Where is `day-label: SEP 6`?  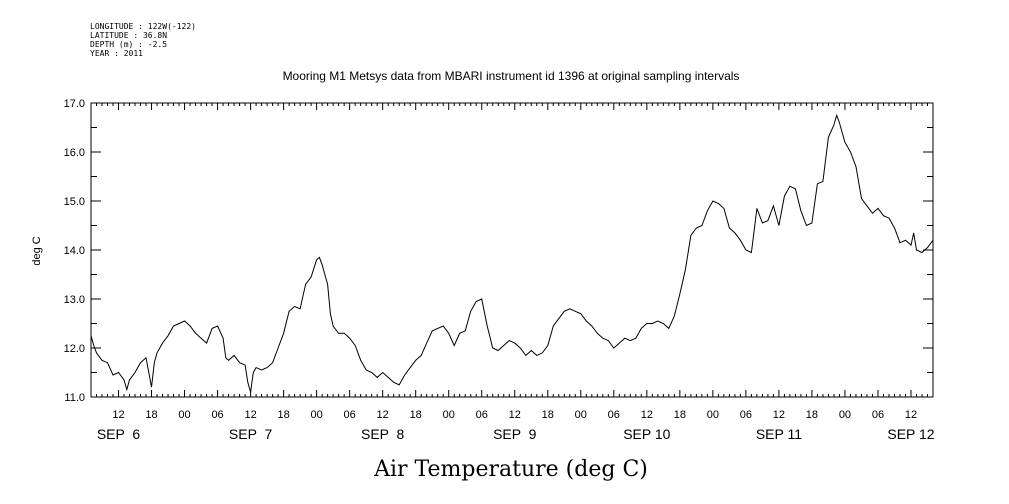 day-label: SEP 6 is located at coordinates (119, 434).